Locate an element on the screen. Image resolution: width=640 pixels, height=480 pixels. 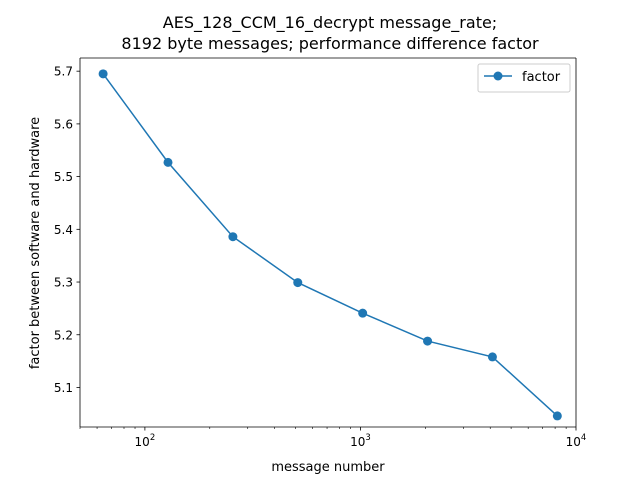
y-axis-label: factor between software and hardware is located at coordinates (35, 243).